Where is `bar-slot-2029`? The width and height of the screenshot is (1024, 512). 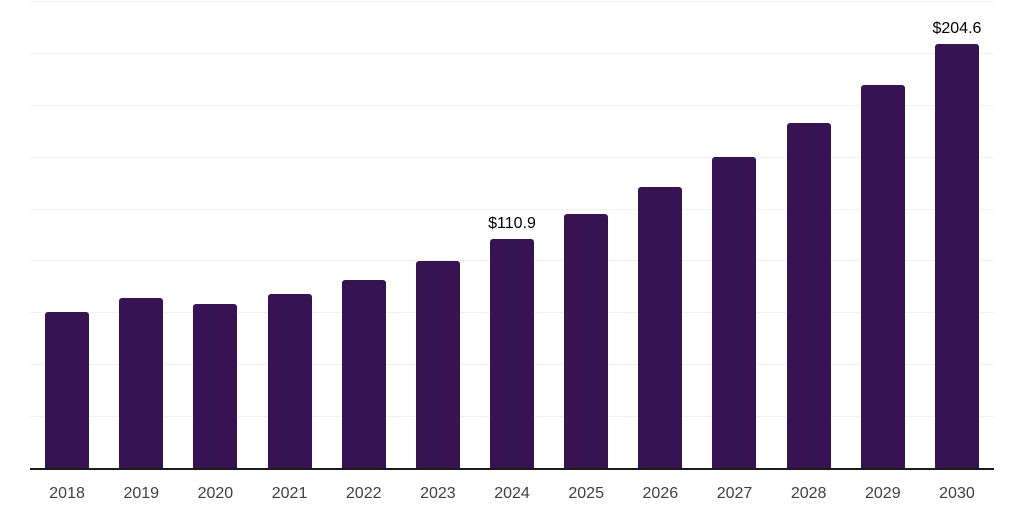 bar-slot-2029 is located at coordinates (883, 235).